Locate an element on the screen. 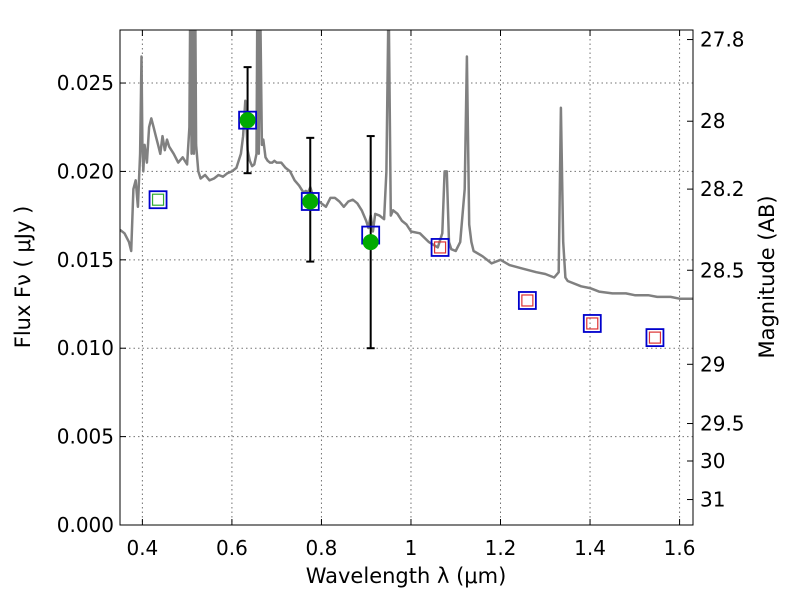 Image resolution: width=800 pixels, height=600 pixels. x-tick-label: 1.6 is located at coordinates (680, 548).